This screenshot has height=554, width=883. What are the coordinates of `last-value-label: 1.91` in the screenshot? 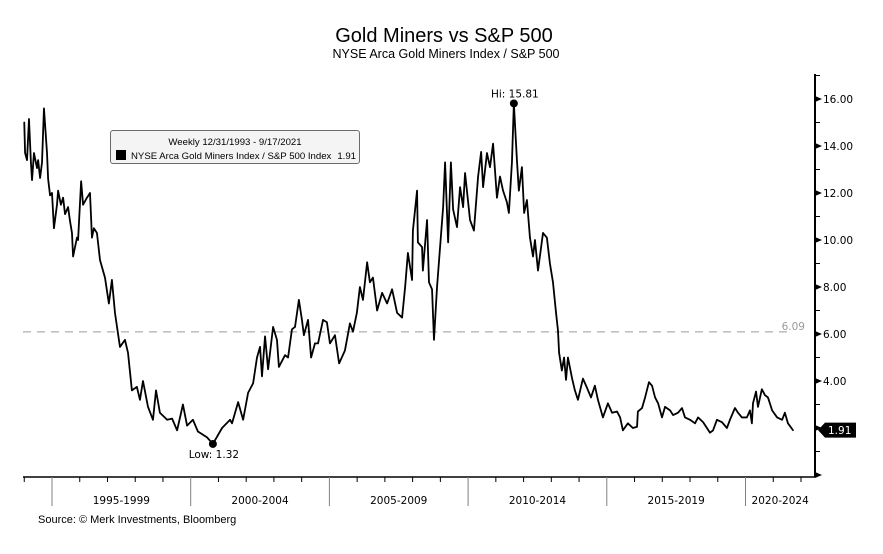 It's located at (839, 431).